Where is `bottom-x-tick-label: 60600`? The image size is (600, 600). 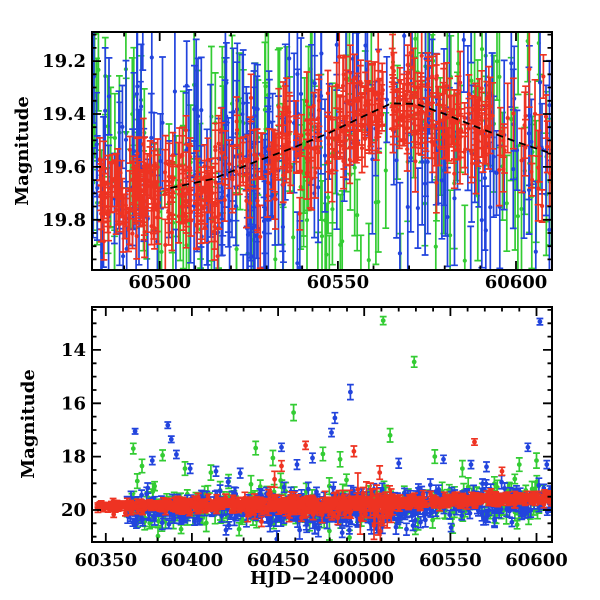 bottom-x-tick-label: 60600 is located at coordinates (536, 560).